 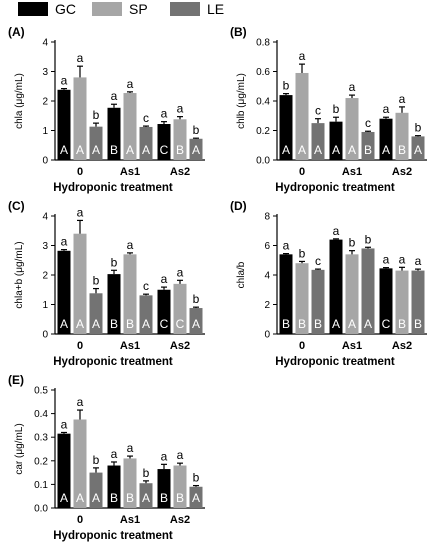 I want to click on y-tick-label: 2, so click(x=45, y=276).